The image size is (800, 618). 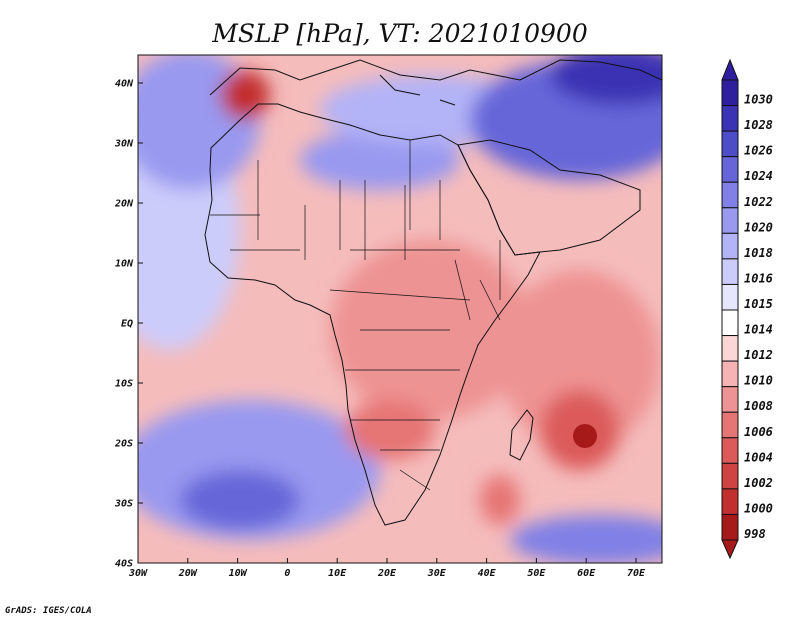 I want to click on y-tick-label: 20S, so click(x=123, y=444).